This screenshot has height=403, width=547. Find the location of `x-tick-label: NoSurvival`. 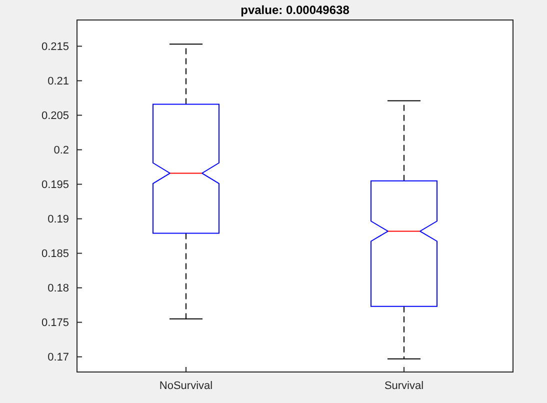

x-tick-label: NoSurvival is located at coordinates (186, 386).